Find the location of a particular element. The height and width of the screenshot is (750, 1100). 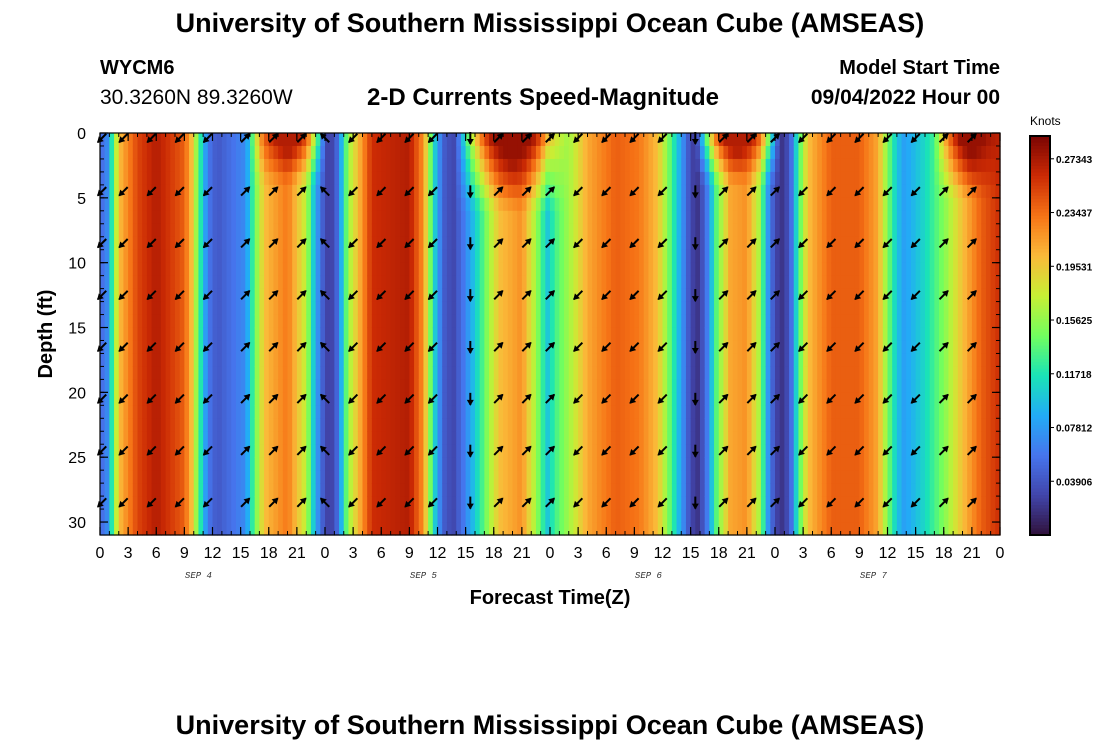

station-id: WYCM6 is located at coordinates (137, 68).